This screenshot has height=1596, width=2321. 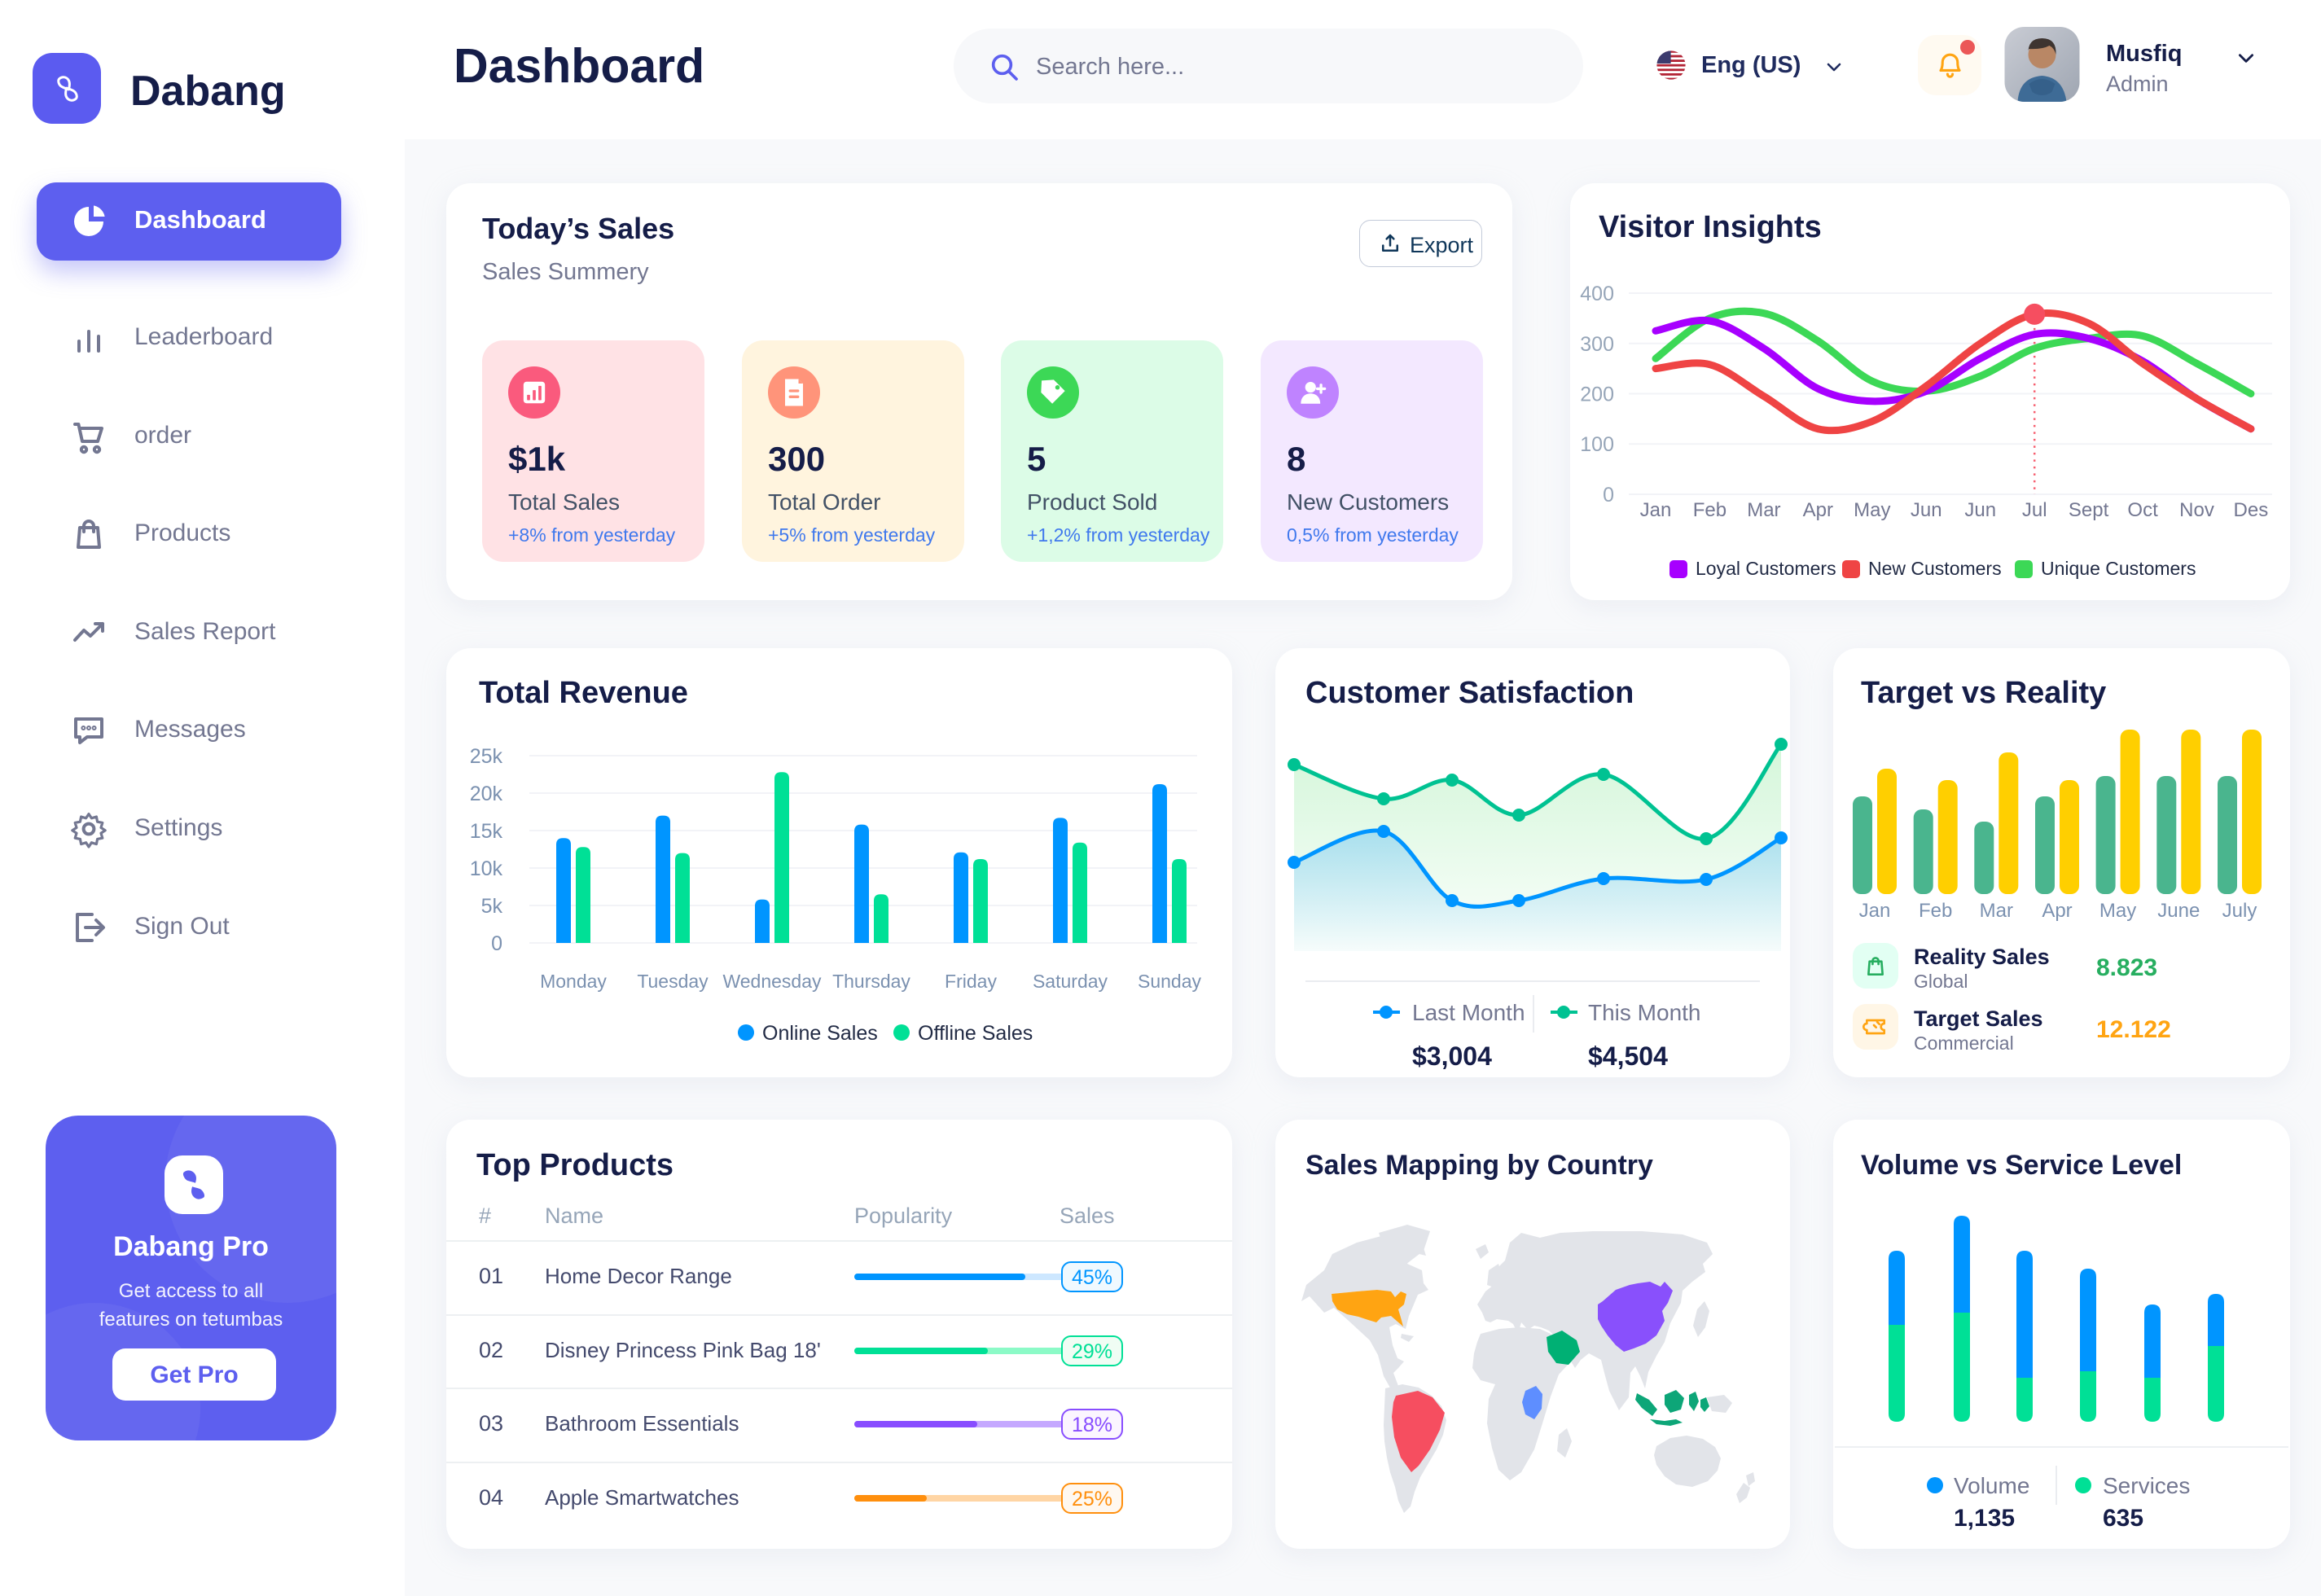 What do you see at coordinates (1978, 1019) in the screenshot?
I see `svg-text: Target Sales` at bounding box center [1978, 1019].